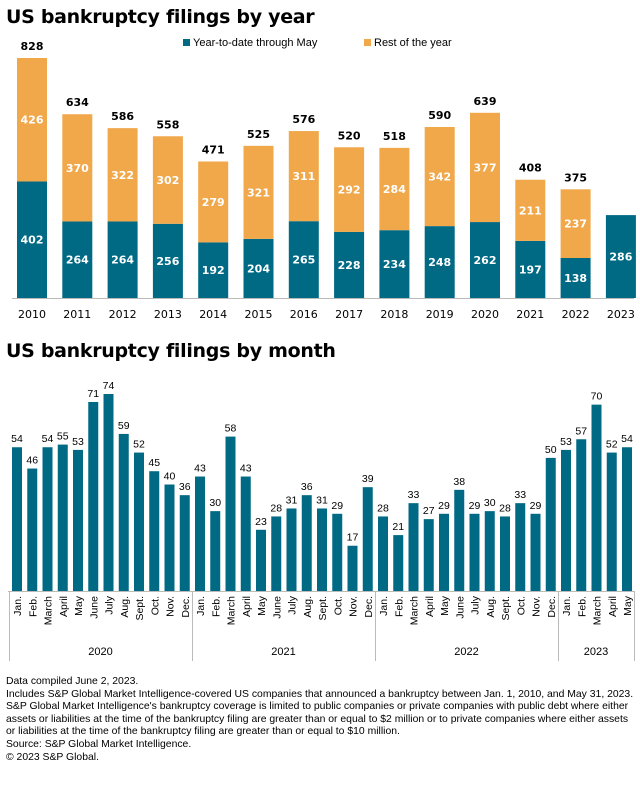 The width and height of the screenshot is (640, 787). I want to click on x-tick-2020: 2020, so click(485, 314).